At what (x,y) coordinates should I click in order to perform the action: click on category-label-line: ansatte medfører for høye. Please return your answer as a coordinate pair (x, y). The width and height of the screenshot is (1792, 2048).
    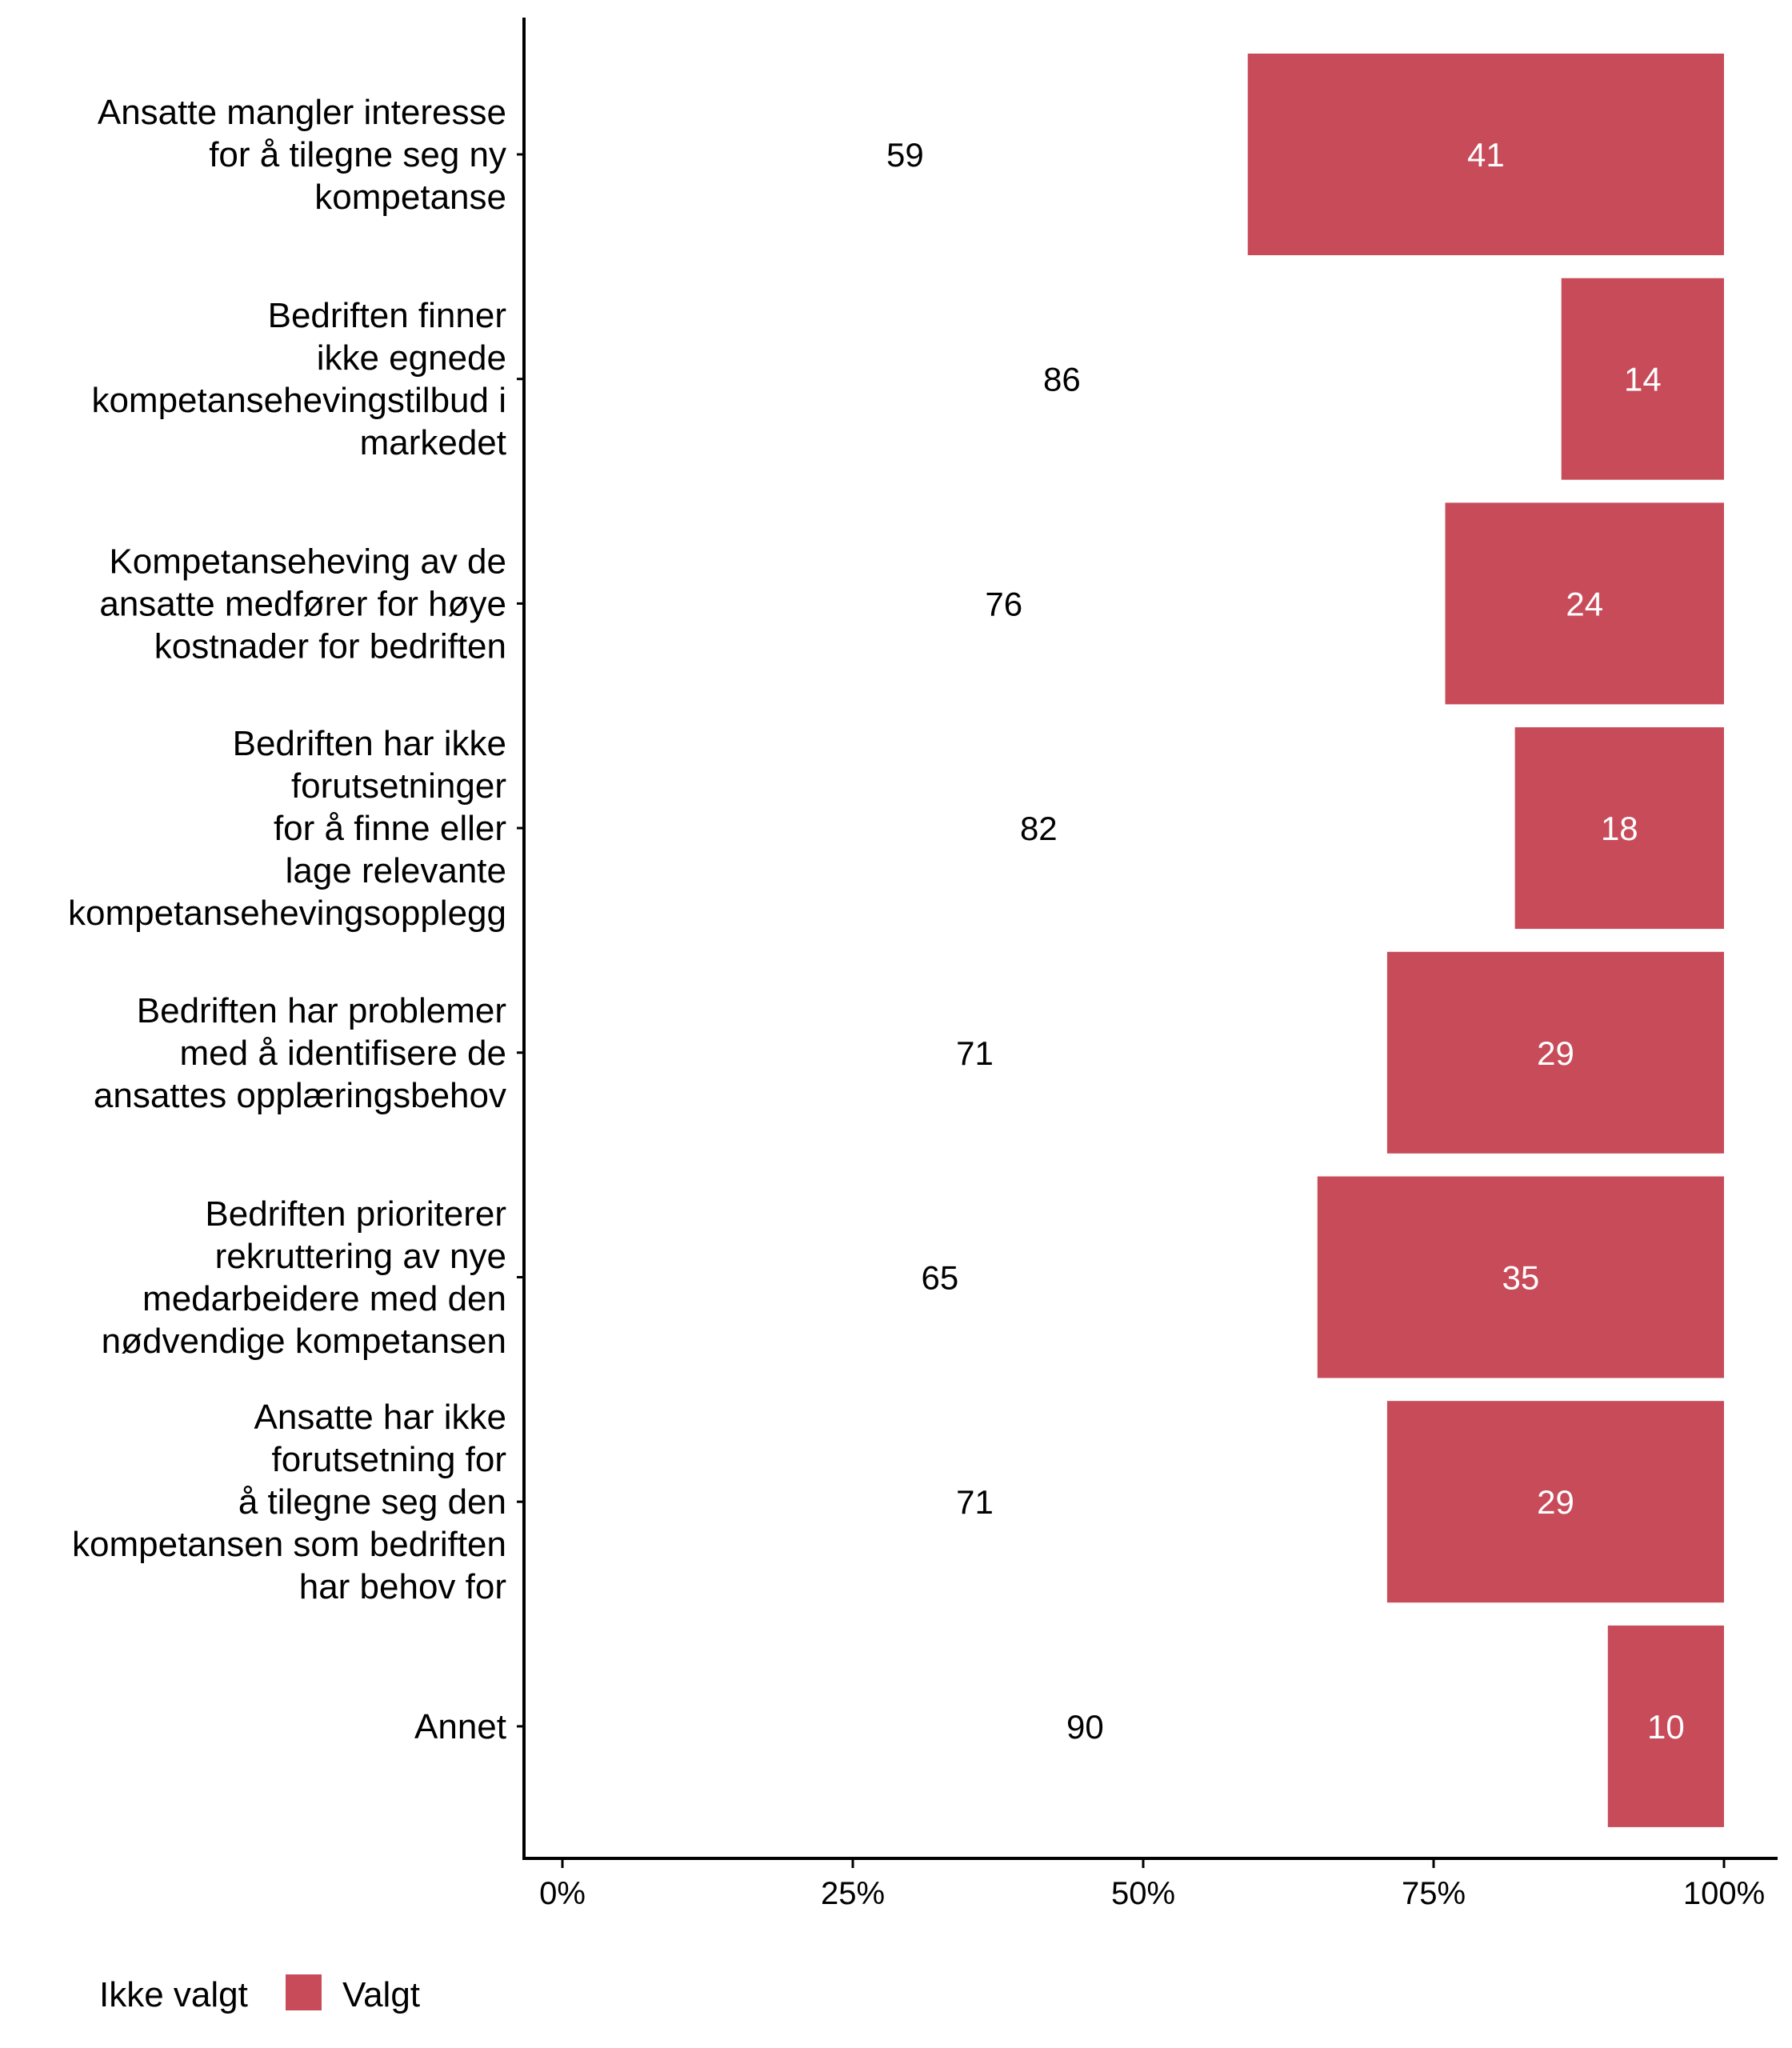
    Looking at the image, I should click on (302, 603).